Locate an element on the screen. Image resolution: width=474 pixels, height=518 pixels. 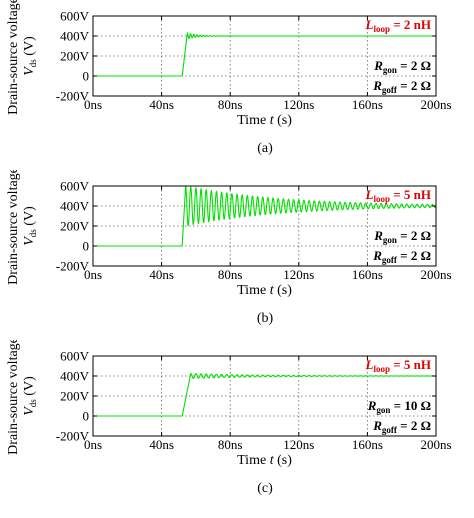
subfigure-caption: (a) is located at coordinates (265, 148).